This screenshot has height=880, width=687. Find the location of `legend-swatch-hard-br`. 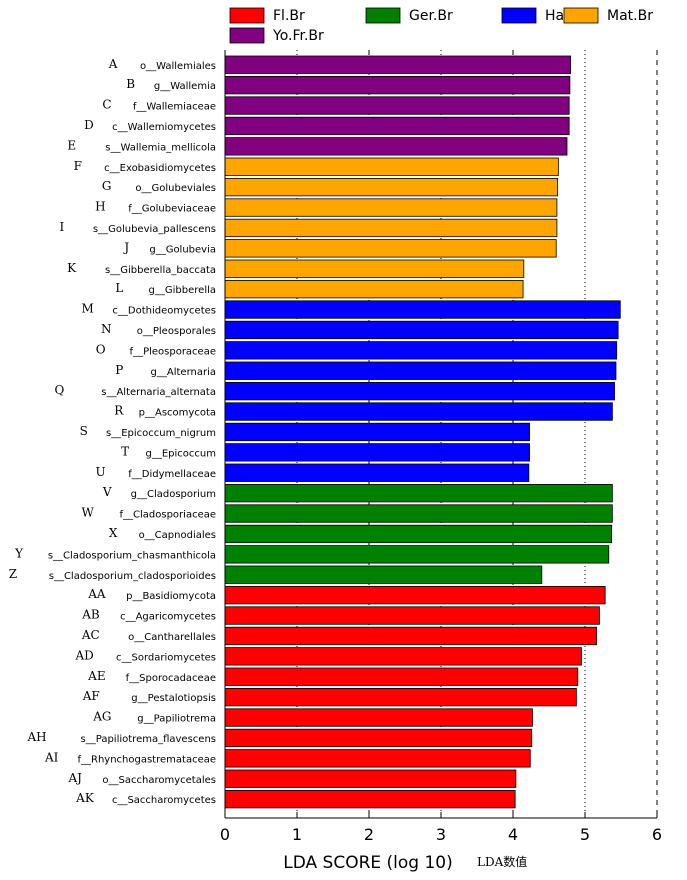

legend-swatch-hard-br is located at coordinates (519, 15).